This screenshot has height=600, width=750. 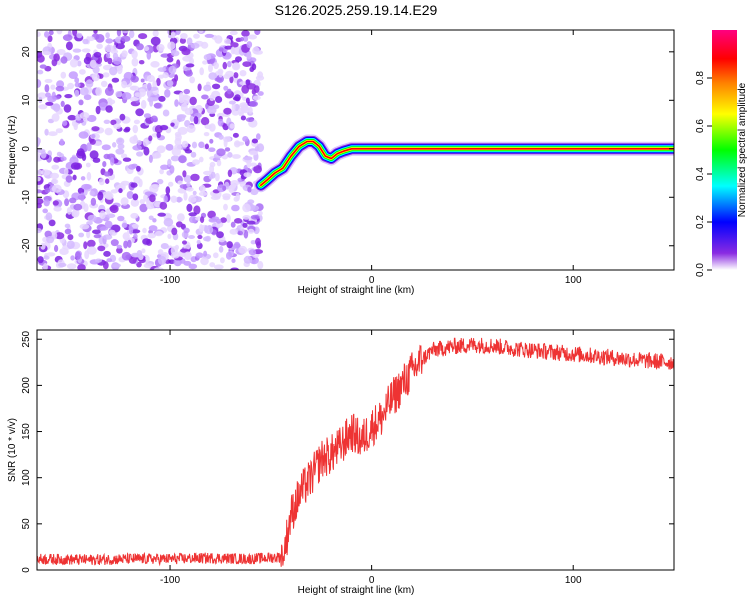 I want to click on snr-xtick-label: -100, so click(x=170, y=580).